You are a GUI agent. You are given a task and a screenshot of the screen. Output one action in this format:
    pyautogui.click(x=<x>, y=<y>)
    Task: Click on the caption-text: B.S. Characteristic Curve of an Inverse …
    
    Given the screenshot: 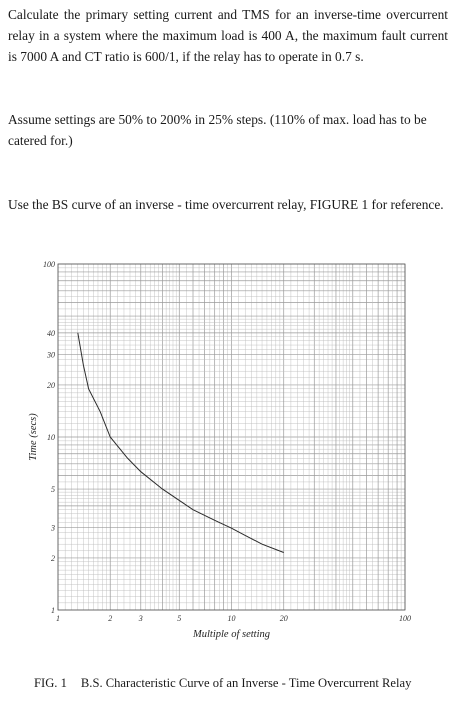 What is the action you would take?
    pyautogui.click(x=246, y=683)
    